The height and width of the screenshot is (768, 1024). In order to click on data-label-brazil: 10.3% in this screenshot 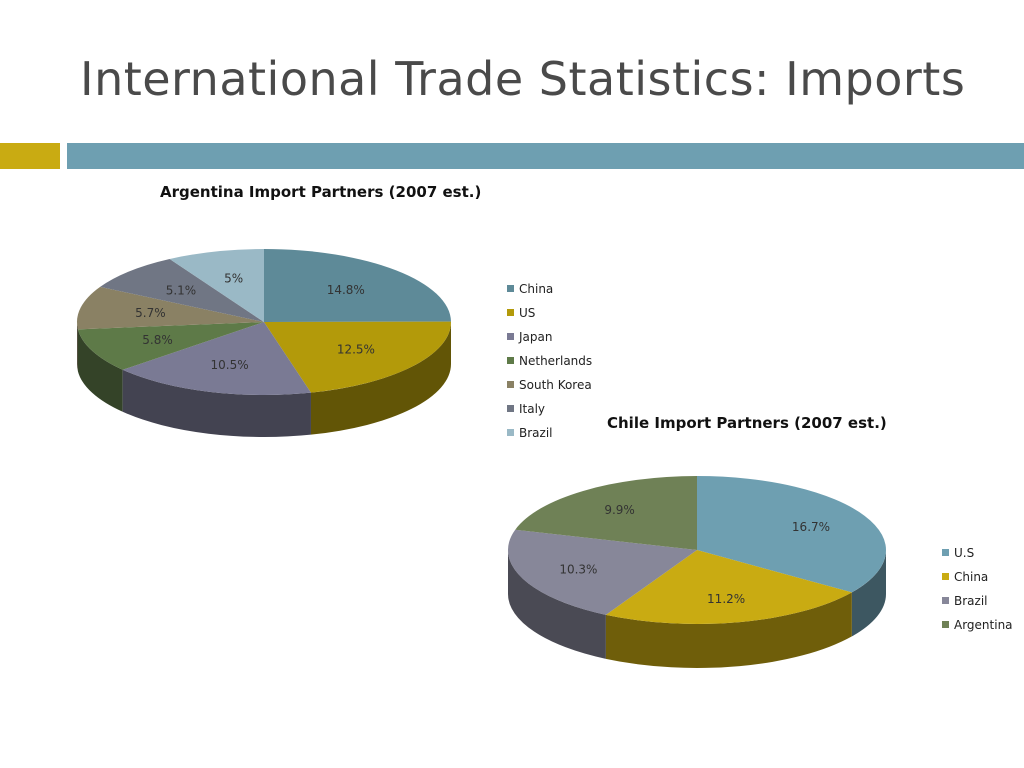, I will do `click(578, 569)`.